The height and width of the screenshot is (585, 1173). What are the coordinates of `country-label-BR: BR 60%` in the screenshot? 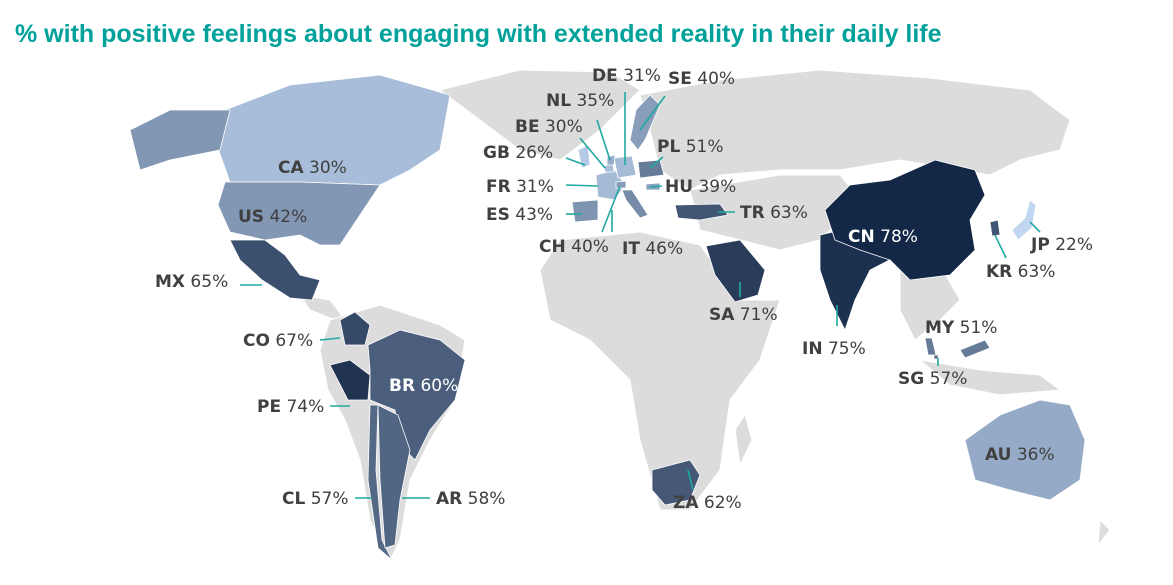 It's located at (423, 386).